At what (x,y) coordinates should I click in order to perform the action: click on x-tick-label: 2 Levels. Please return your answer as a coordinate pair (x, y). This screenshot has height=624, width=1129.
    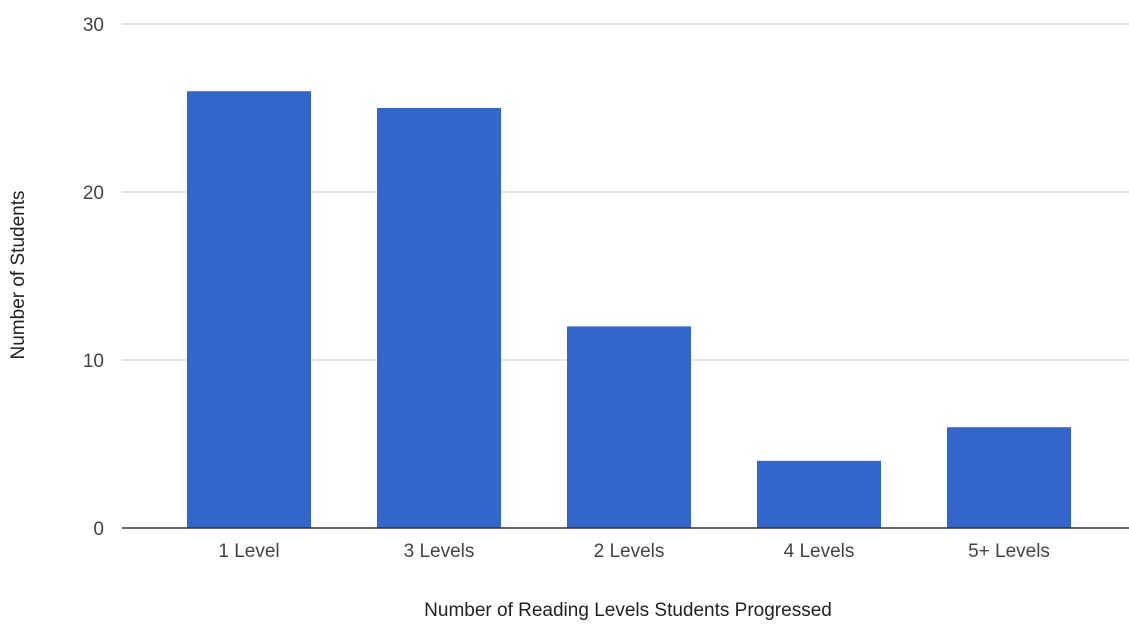
    Looking at the image, I should click on (629, 551).